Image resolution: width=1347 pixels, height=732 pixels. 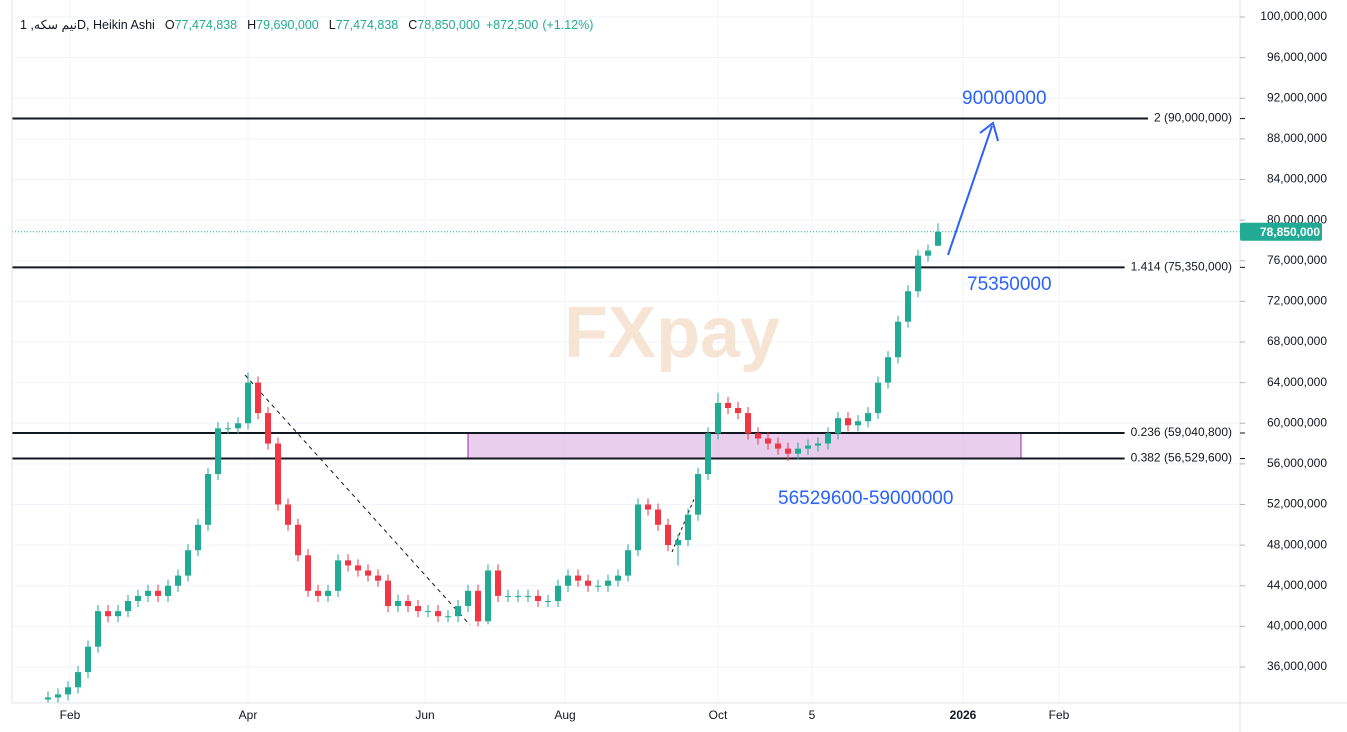 What do you see at coordinates (963, 715) in the screenshot?
I see `x-tick-label: 2026` at bounding box center [963, 715].